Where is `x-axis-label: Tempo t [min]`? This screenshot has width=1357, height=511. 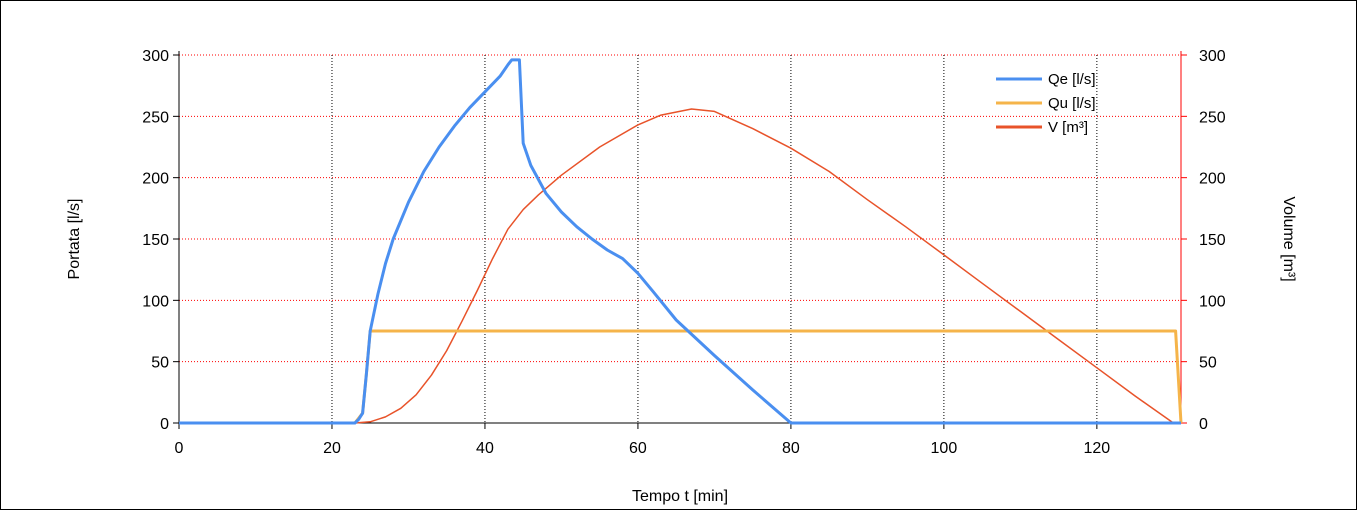
x-axis-label: Tempo t [min] is located at coordinates (680, 496).